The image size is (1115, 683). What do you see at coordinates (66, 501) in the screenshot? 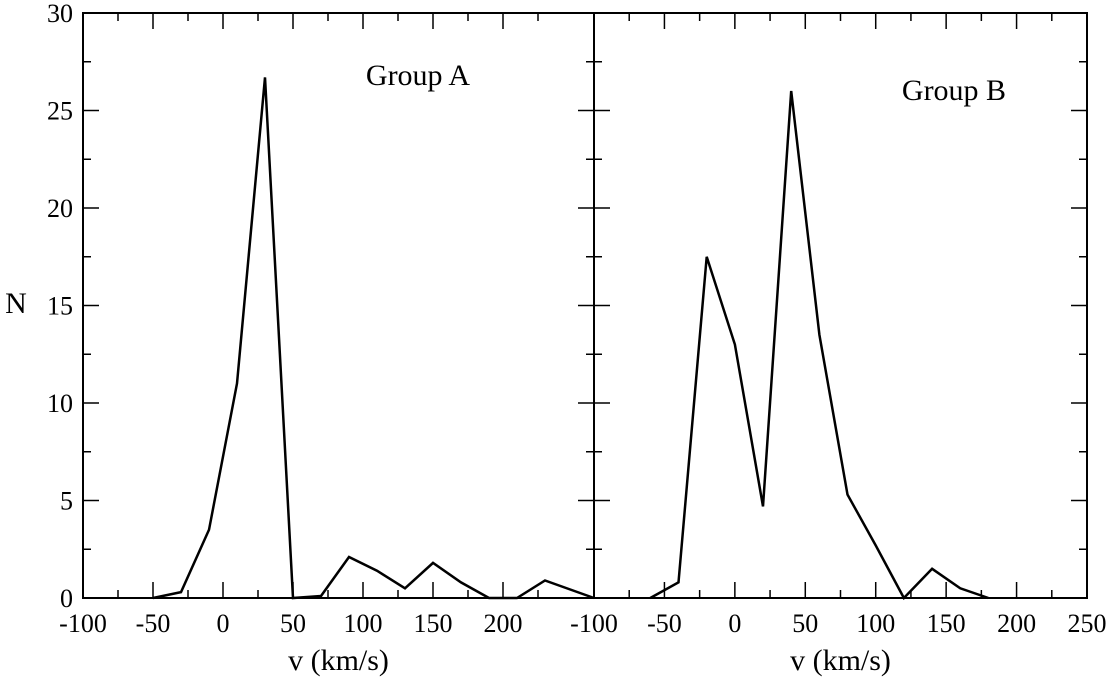
I see `y-tick-label: 5` at bounding box center [66, 501].